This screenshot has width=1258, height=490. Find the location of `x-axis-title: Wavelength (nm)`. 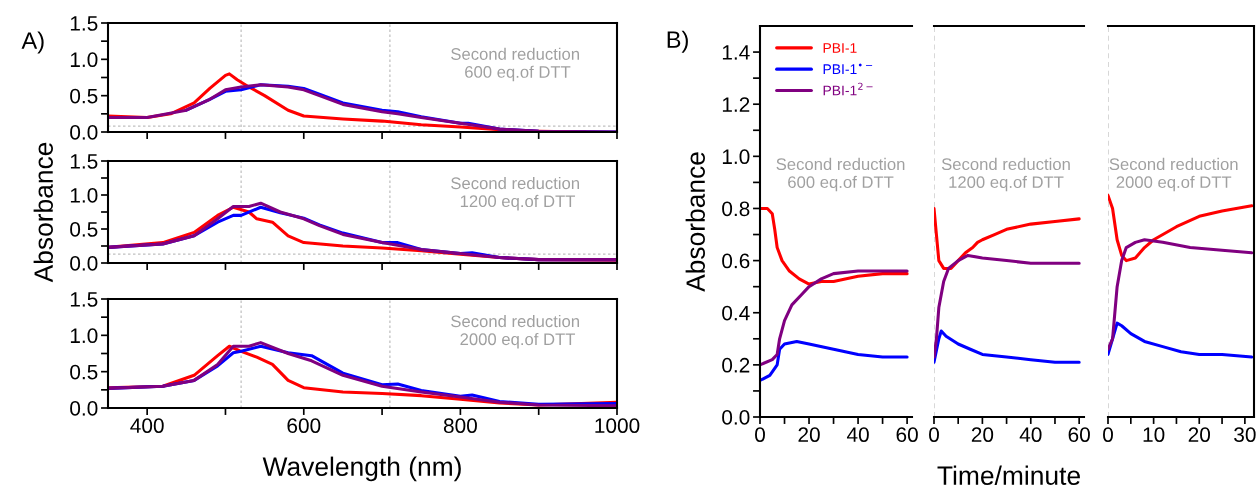

x-axis-title: Wavelength (nm) is located at coordinates (361, 469).